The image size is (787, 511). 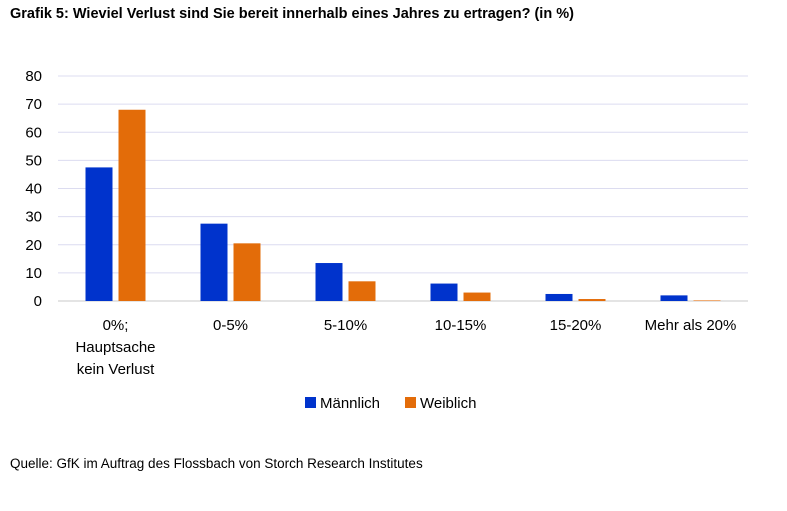 I want to click on legend-label: Weiblich, so click(x=448, y=403).